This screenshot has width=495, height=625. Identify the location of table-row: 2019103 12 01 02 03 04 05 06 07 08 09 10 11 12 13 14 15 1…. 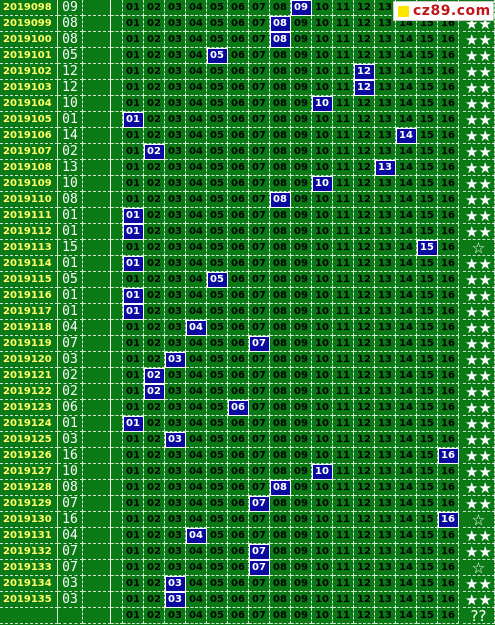
(247, 88).